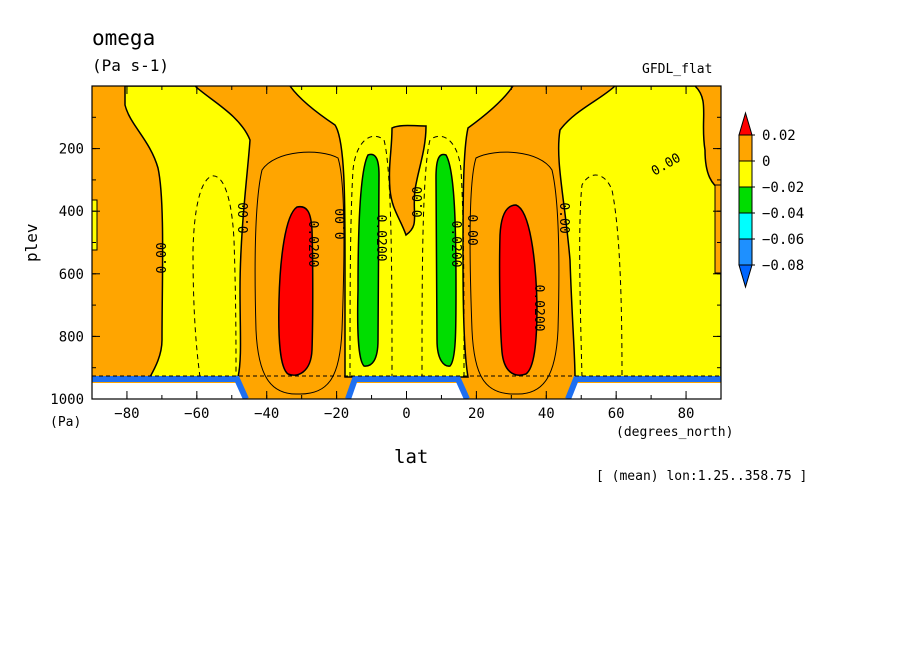 The height and width of the screenshot is (654, 904). Describe the element at coordinates (446, 260) in the screenshot. I see `region-green-north` at that location.